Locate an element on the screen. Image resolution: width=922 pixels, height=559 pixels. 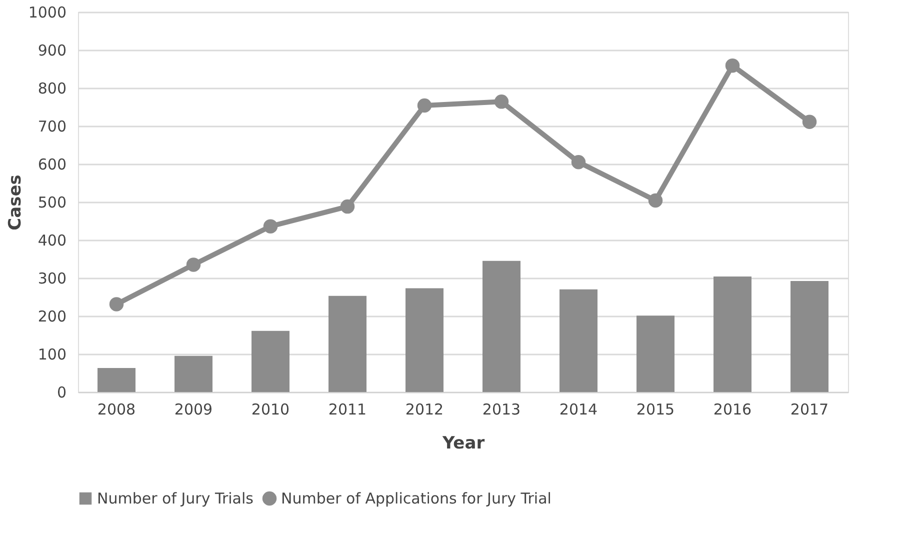
y-tick-label: 0 is located at coordinates (61, 393).